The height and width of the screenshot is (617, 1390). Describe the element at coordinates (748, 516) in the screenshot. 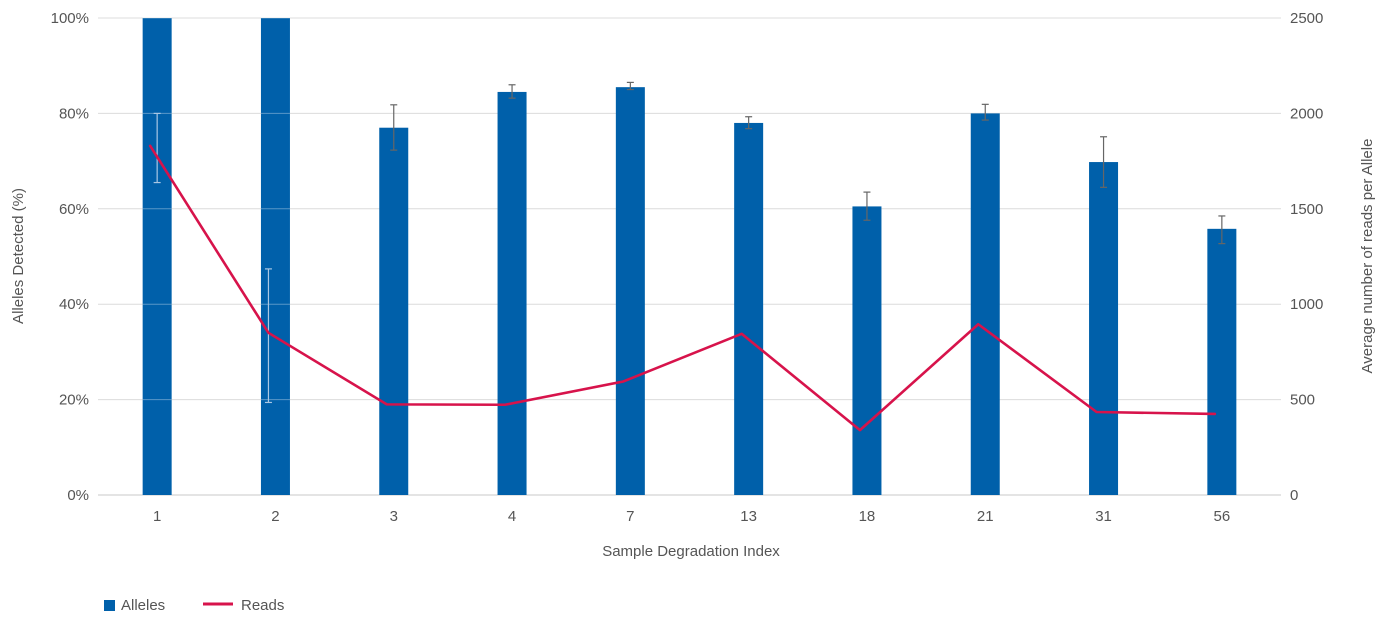

I see `x-tick-label: 13` at that location.